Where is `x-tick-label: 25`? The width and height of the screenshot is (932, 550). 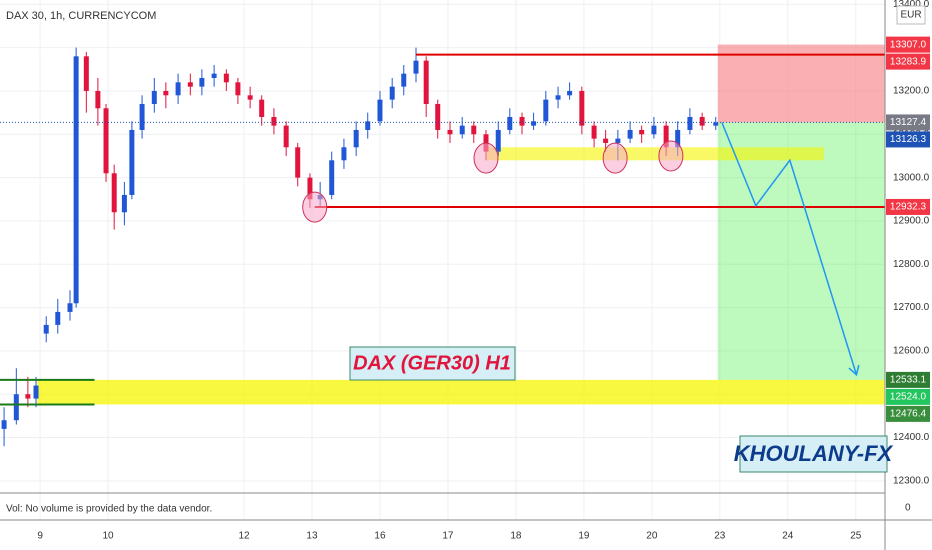 x-tick-label: 25 is located at coordinates (856, 536).